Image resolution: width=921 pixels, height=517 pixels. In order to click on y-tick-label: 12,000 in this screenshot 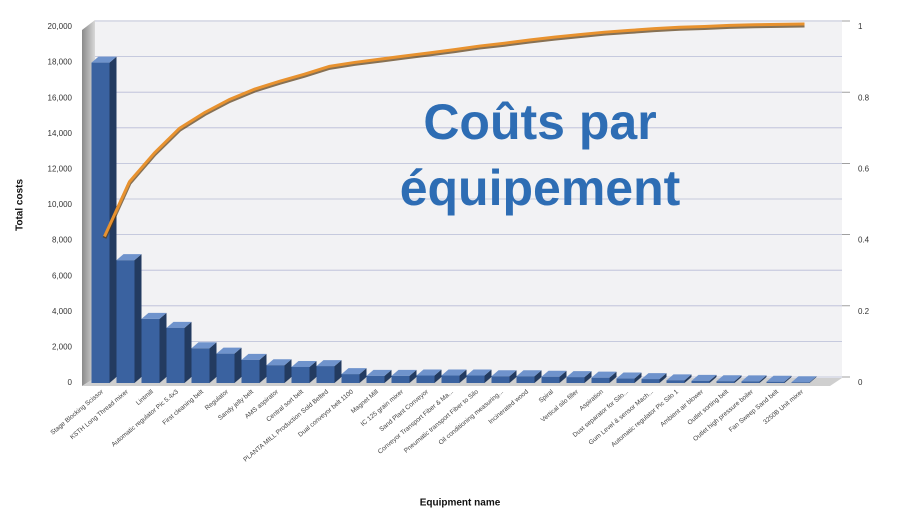, I will do `click(60, 169)`.